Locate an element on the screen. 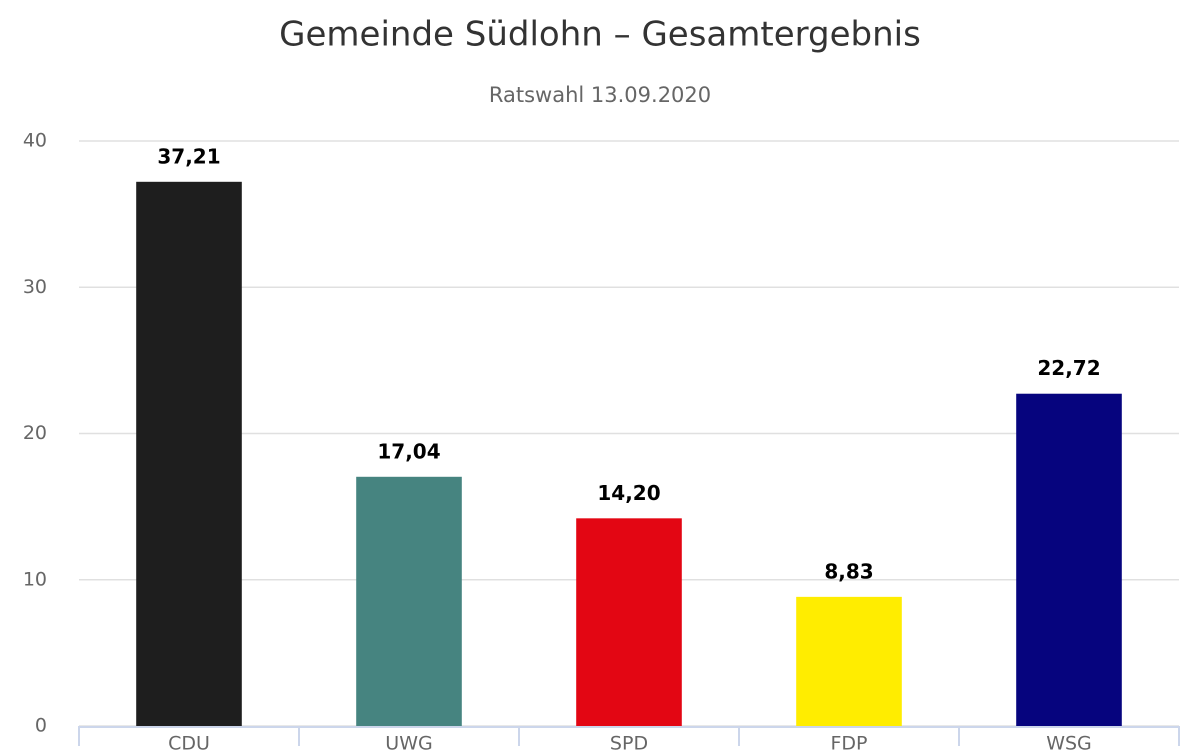 This screenshot has width=1200, height=750. y-tick-label: 40 is located at coordinates (35, 141).